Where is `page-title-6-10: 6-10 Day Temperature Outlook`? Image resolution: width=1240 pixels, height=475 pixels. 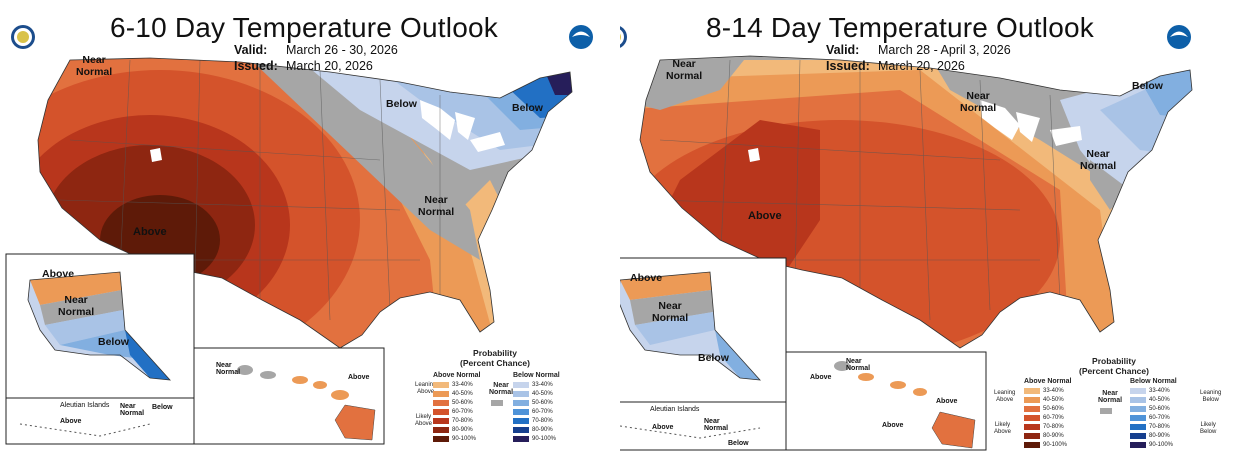 page-title-6-10: 6-10 Day Temperature Outlook is located at coordinates (304, 27).